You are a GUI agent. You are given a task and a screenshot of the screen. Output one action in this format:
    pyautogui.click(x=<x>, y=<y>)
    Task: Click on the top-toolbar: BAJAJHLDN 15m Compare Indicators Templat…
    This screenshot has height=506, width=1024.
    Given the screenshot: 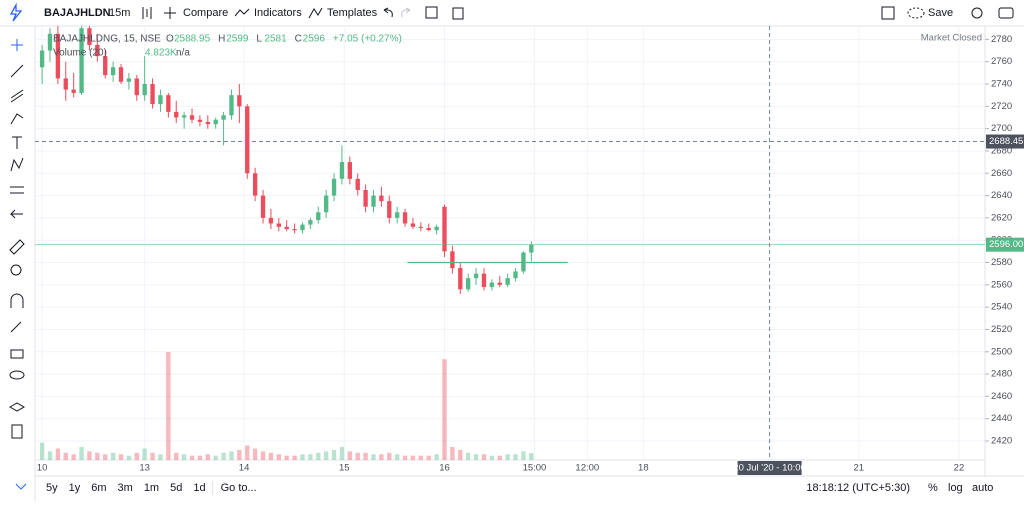 What is the action you would take?
    pyautogui.click(x=512, y=14)
    